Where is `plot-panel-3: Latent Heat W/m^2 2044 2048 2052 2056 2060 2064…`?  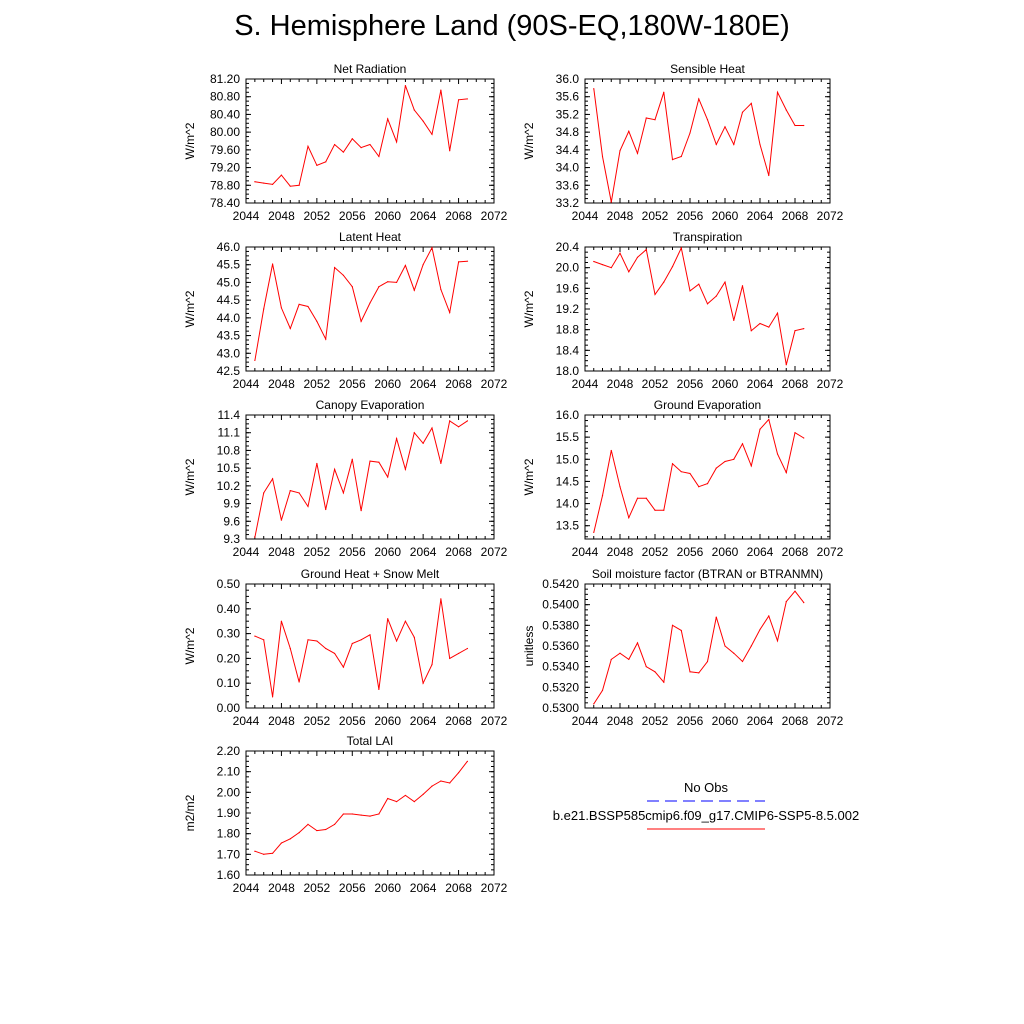 plot-panel-3: Latent Heat W/m^2 2044 2048 2052 2056 2060 2064… is located at coordinates (345, 310).